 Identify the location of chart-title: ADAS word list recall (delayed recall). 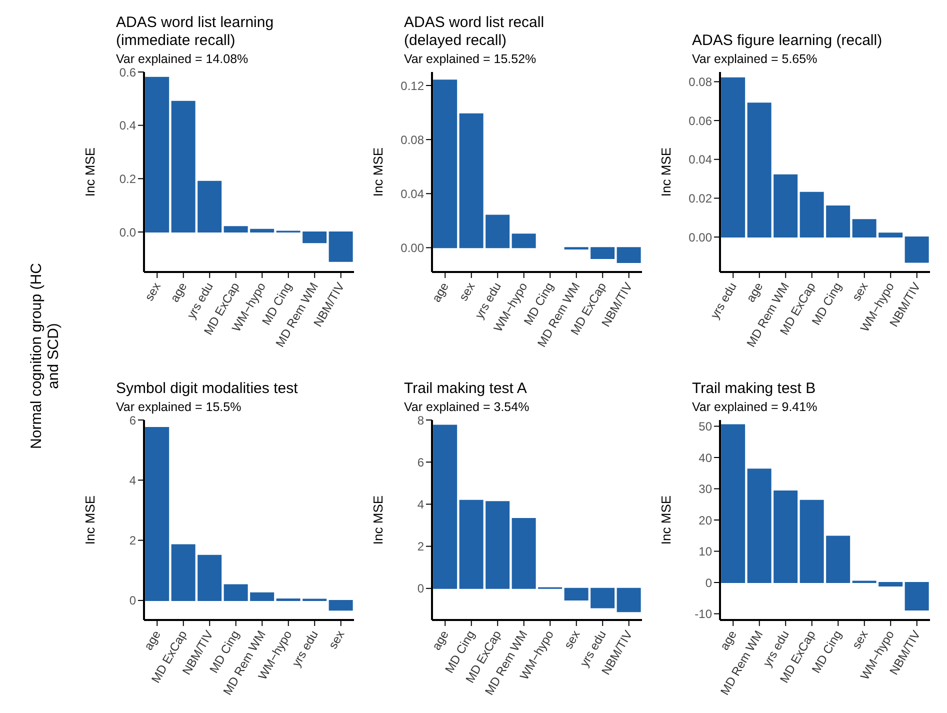
(475, 32).